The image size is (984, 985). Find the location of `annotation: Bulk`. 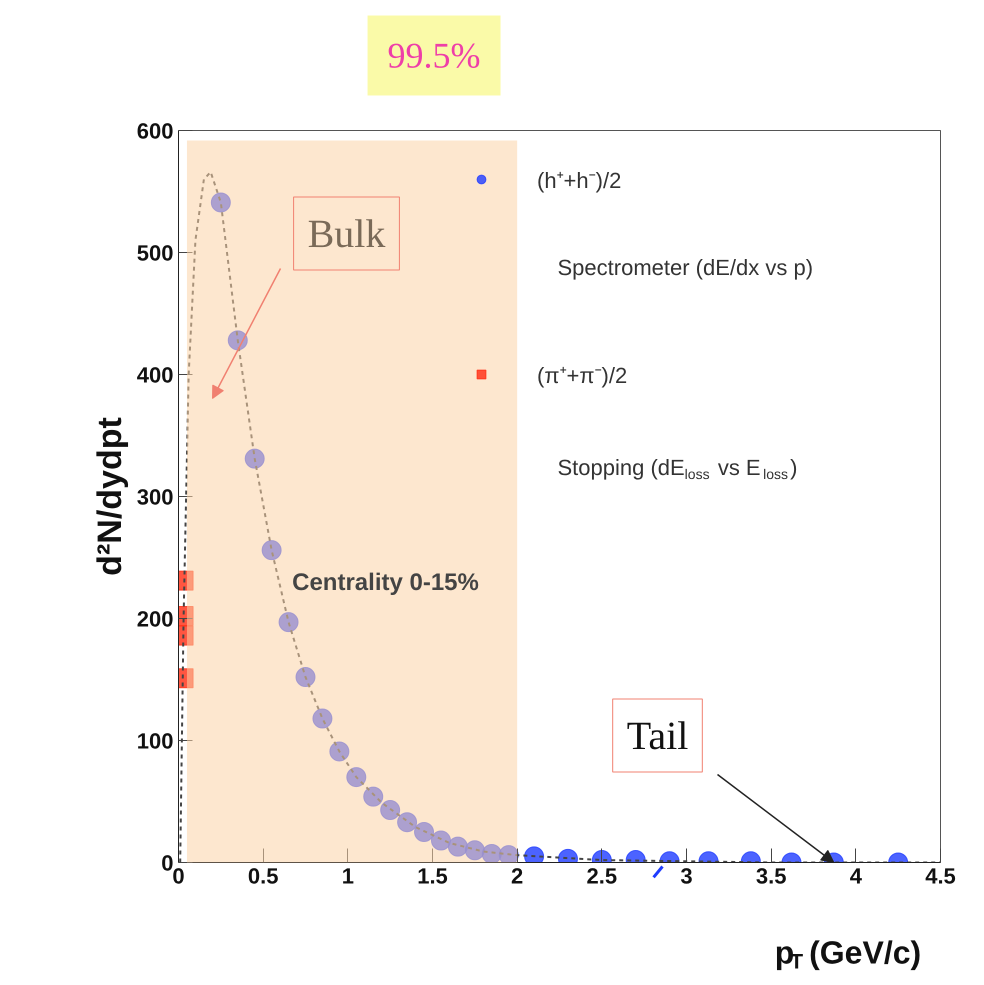

annotation: Bulk is located at coordinates (347, 233).